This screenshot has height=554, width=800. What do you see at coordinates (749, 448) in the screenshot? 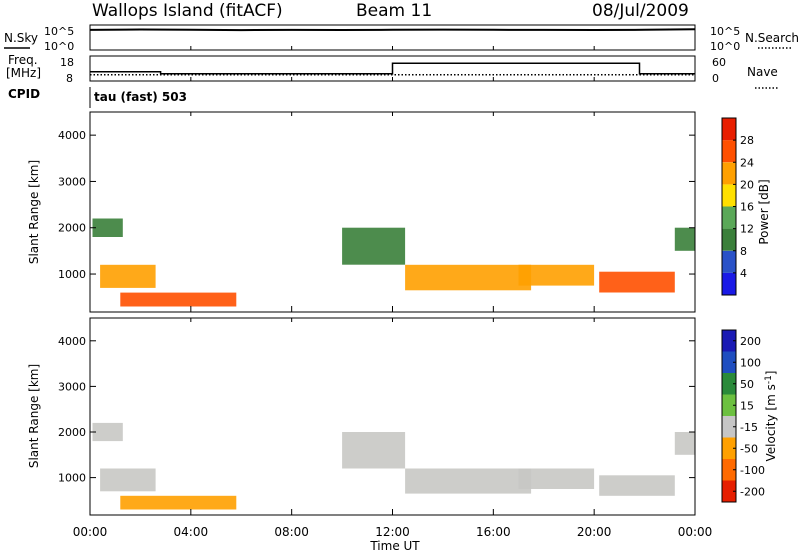
I see `velocity-colorbar-tick-label-5: -50` at bounding box center [749, 448].